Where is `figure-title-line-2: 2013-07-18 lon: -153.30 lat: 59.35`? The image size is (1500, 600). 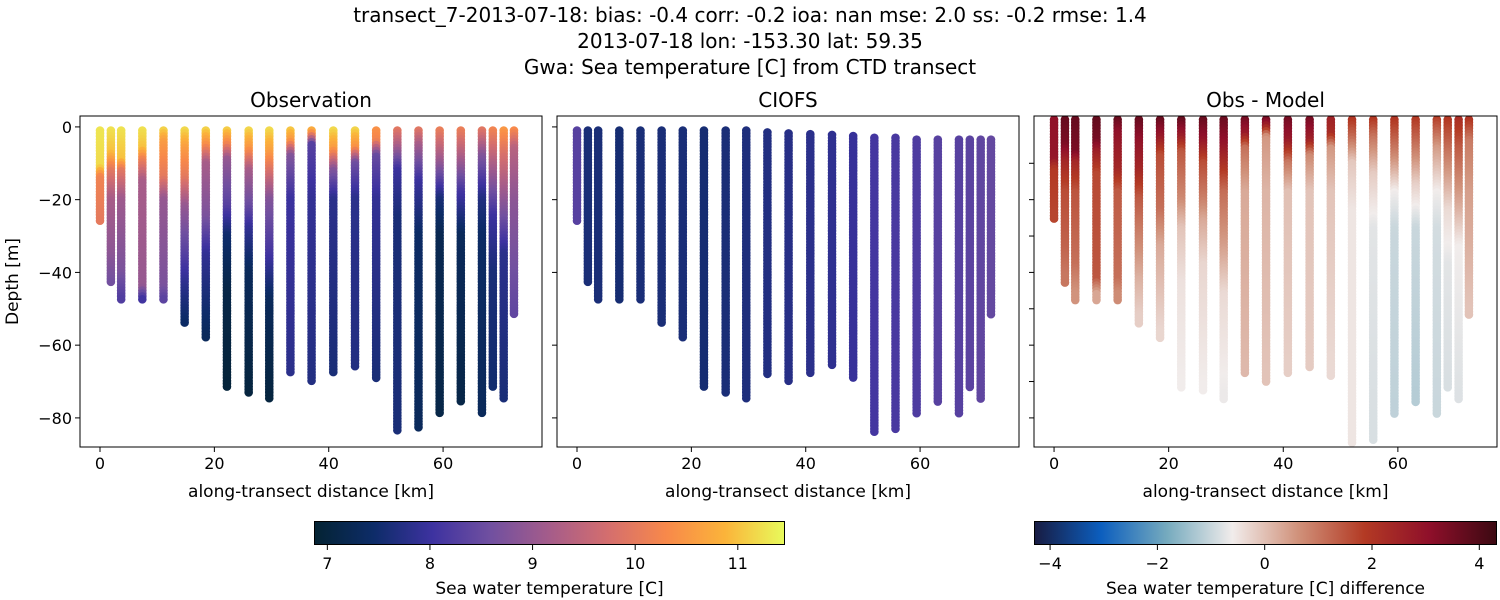 figure-title-line-2: 2013-07-18 lon: -153.30 lat: 59.35 is located at coordinates (750, 41).